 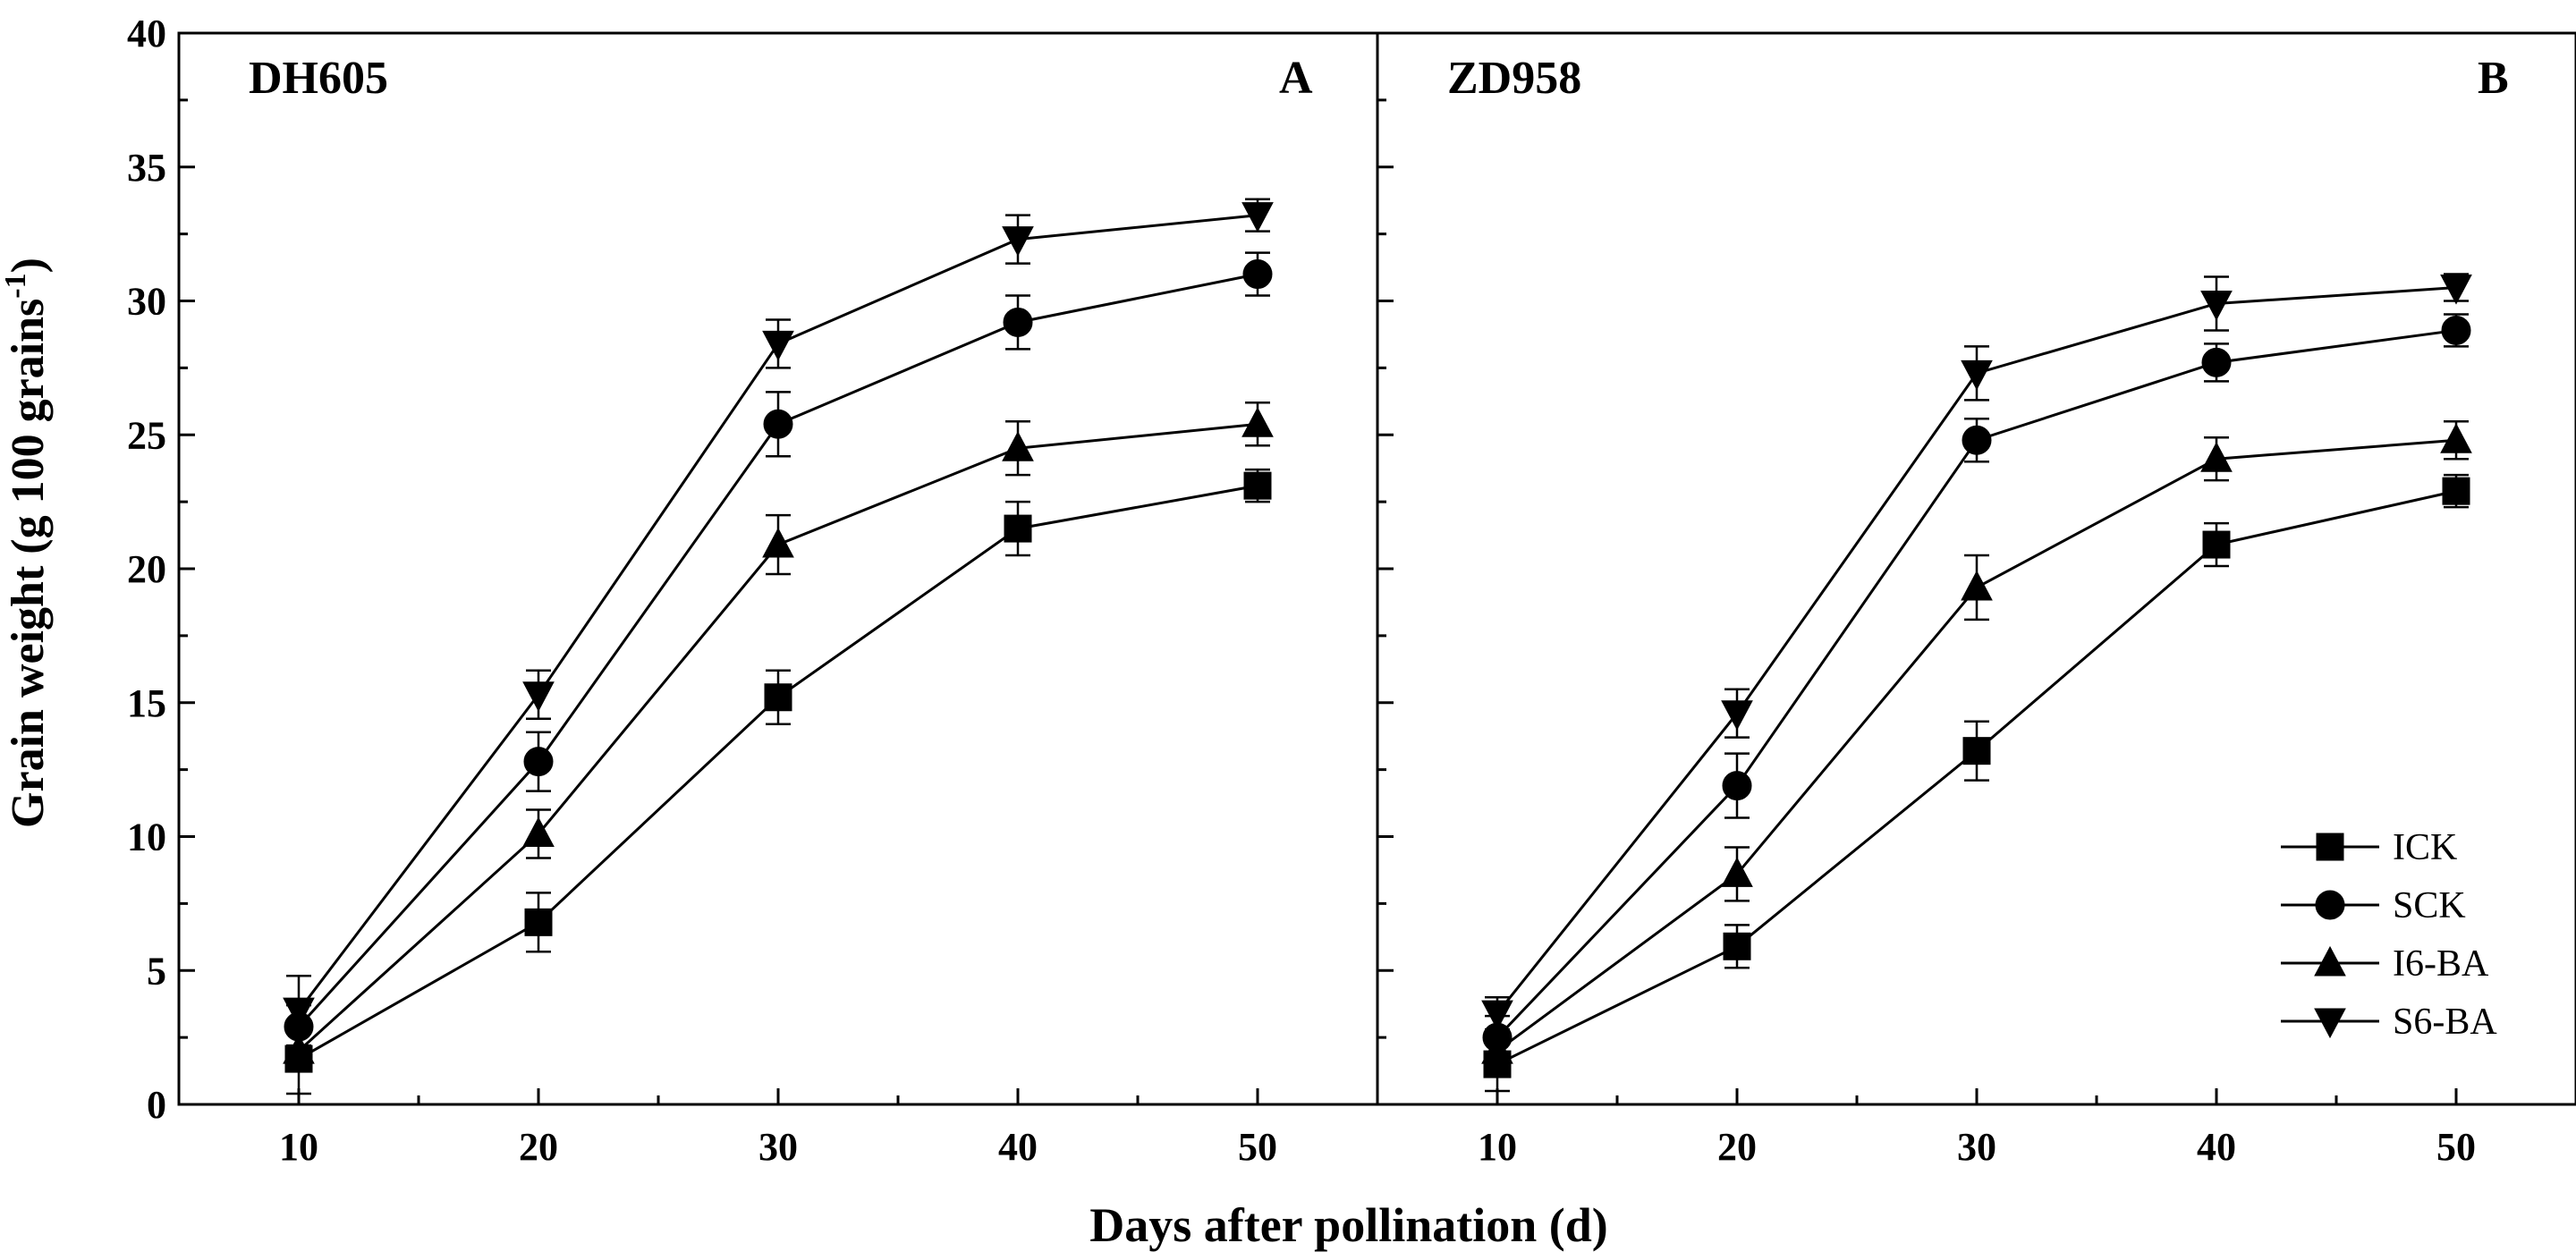 What do you see at coordinates (2429, 905) in the screenshot?
I see `legend-label: SCK` at bounding box center [2429, 905].